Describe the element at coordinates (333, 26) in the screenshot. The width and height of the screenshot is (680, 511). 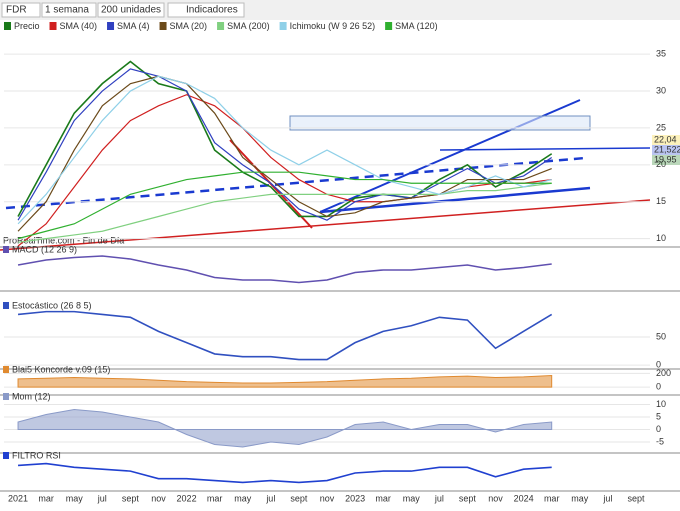
I see `legend-label: Ichimoku (W 9 26 52)` at that location.